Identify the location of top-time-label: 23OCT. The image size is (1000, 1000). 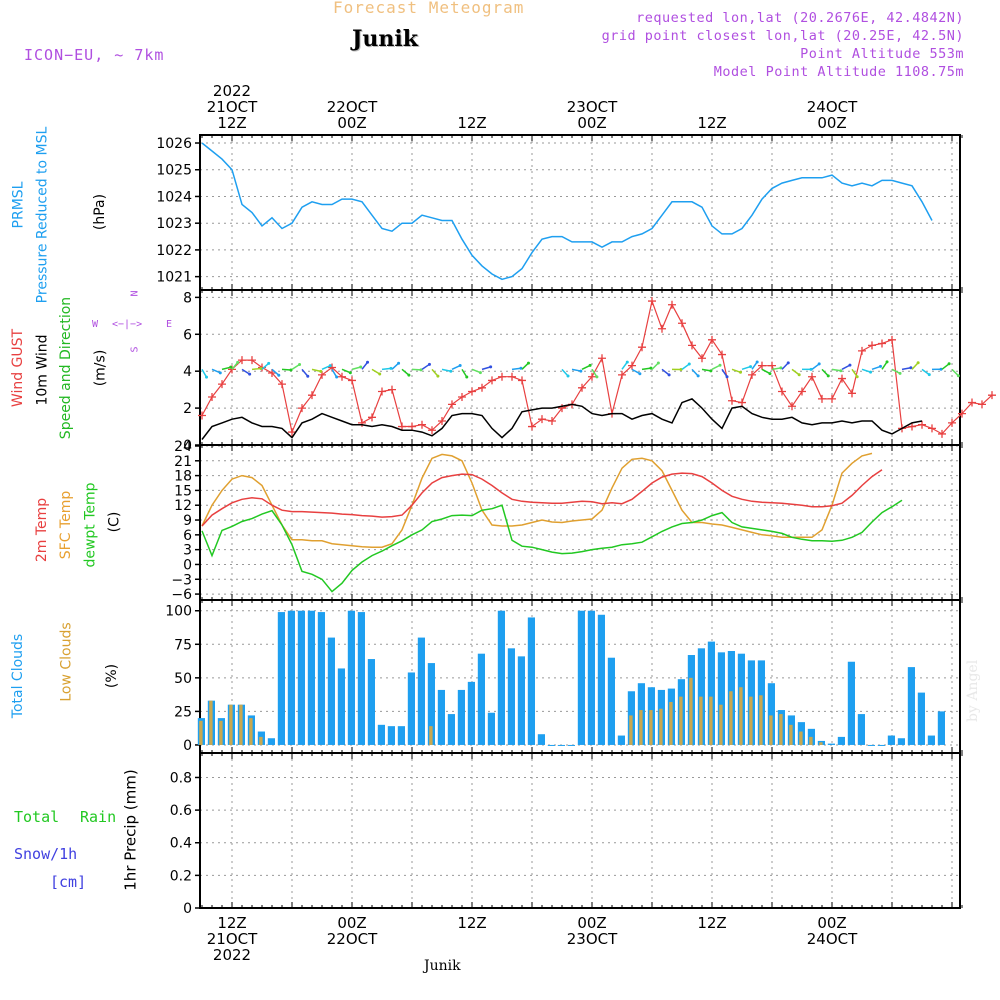
(592, 107).